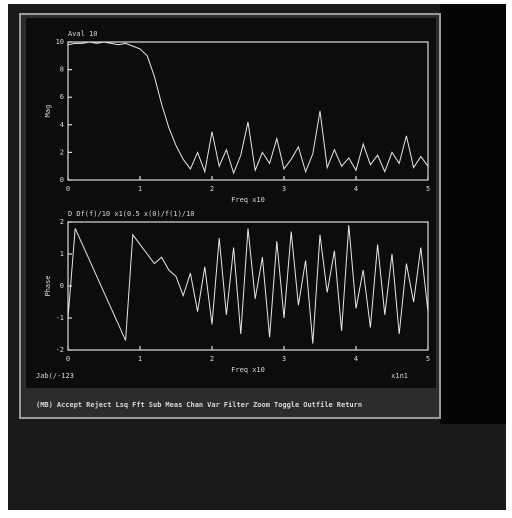  What do you see at coordinates (62, 125) in the screenshot?
I see `y-tick-label: 4` at bounding box center [62, 125].